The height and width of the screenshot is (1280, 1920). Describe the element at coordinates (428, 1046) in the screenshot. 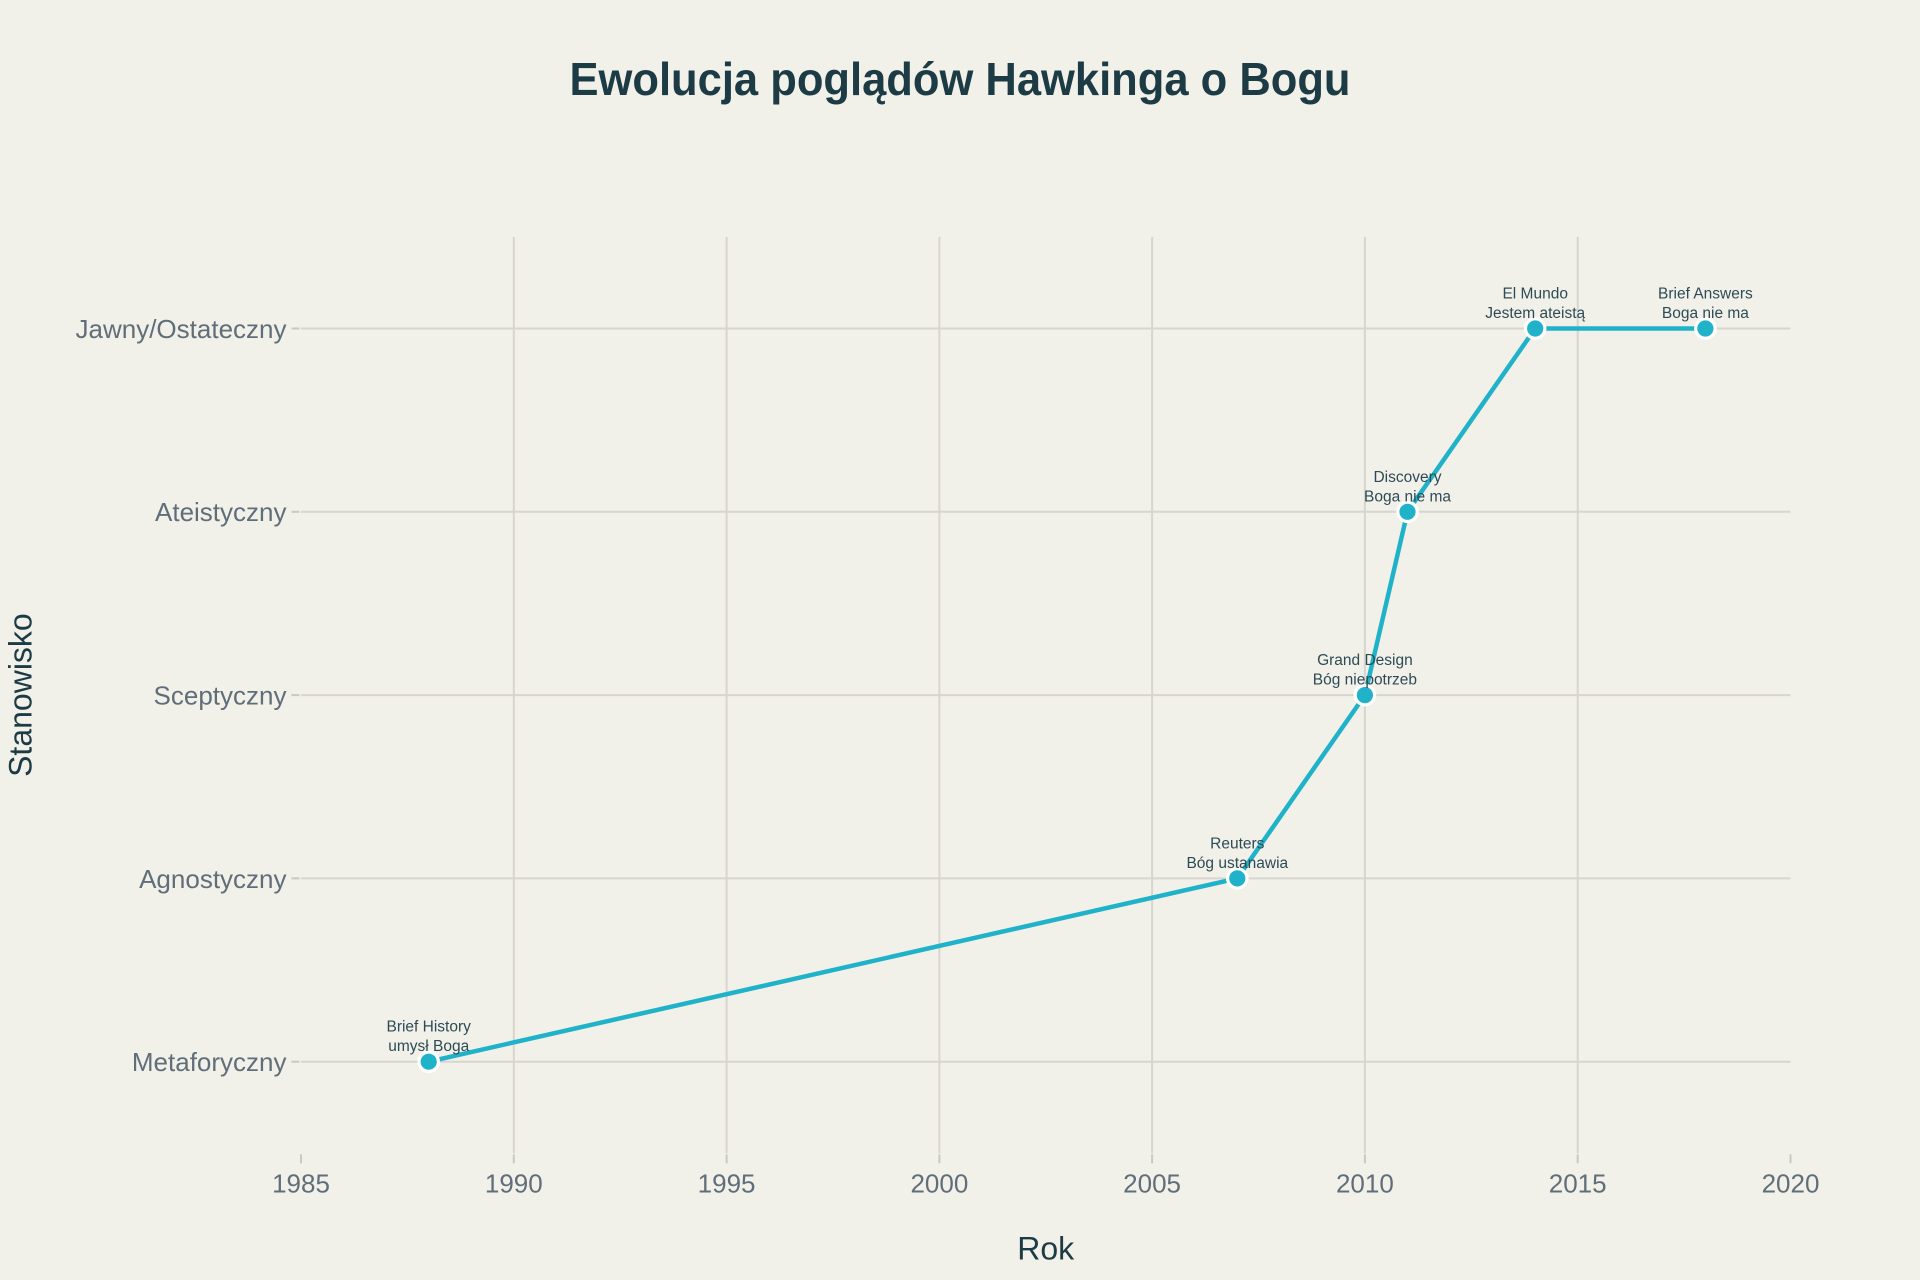

I see `svg-text: umysł Boga` at that location.